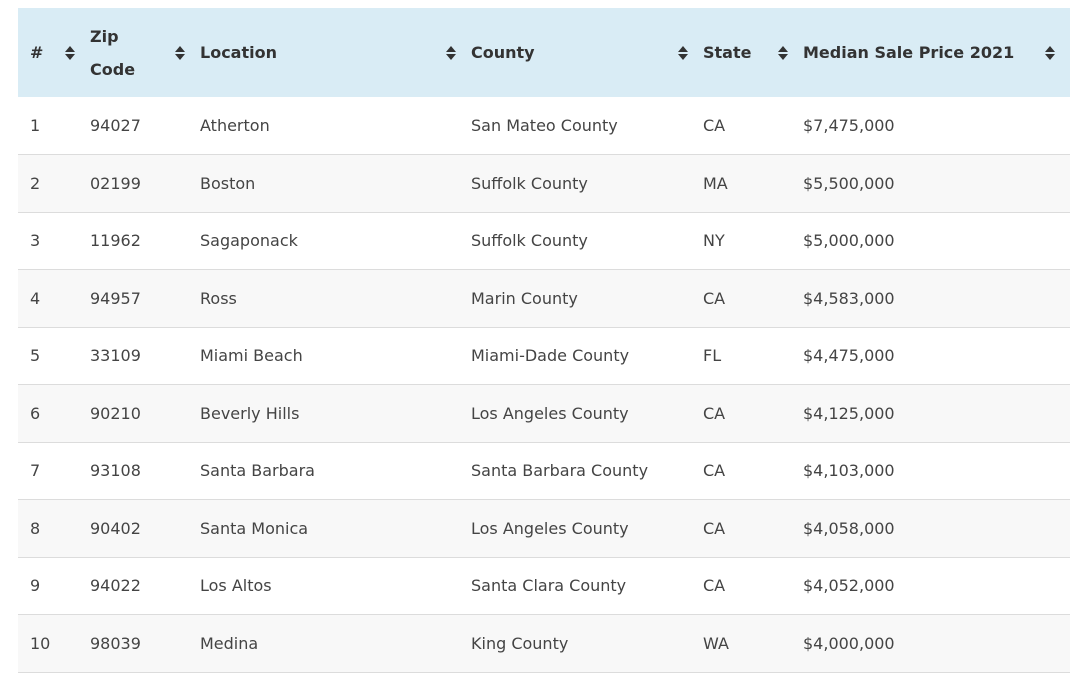  I want to click on cell-price: $4,103,000, so click(849, 471).